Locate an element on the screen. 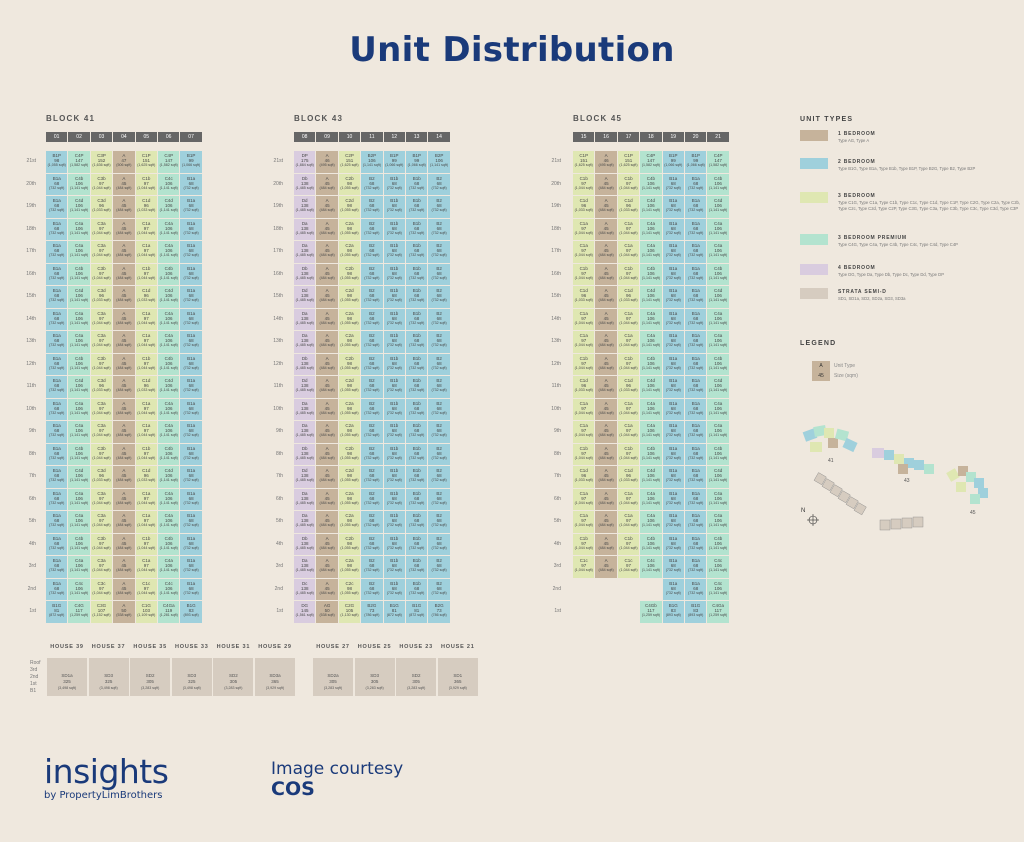 The height and width of the screenshot is (842, 1024). column-header: 05 is located at coordinates (146, 137).